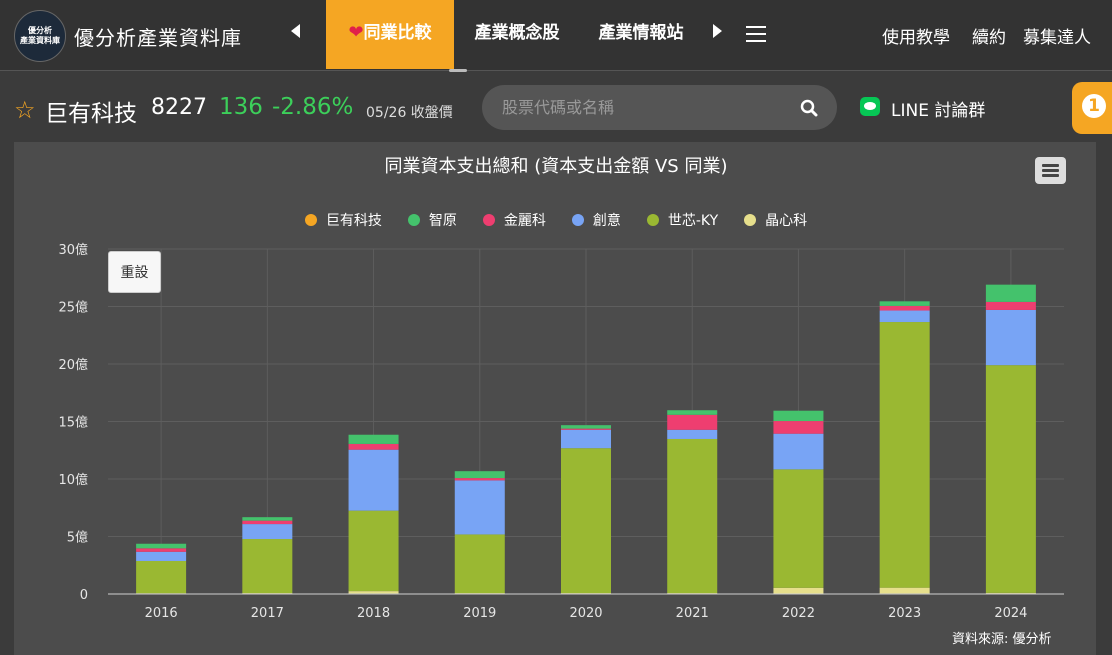  Describe the element at coordinates (356, 32) in the screenshot. I see `heart-icon: ❤` at that location.